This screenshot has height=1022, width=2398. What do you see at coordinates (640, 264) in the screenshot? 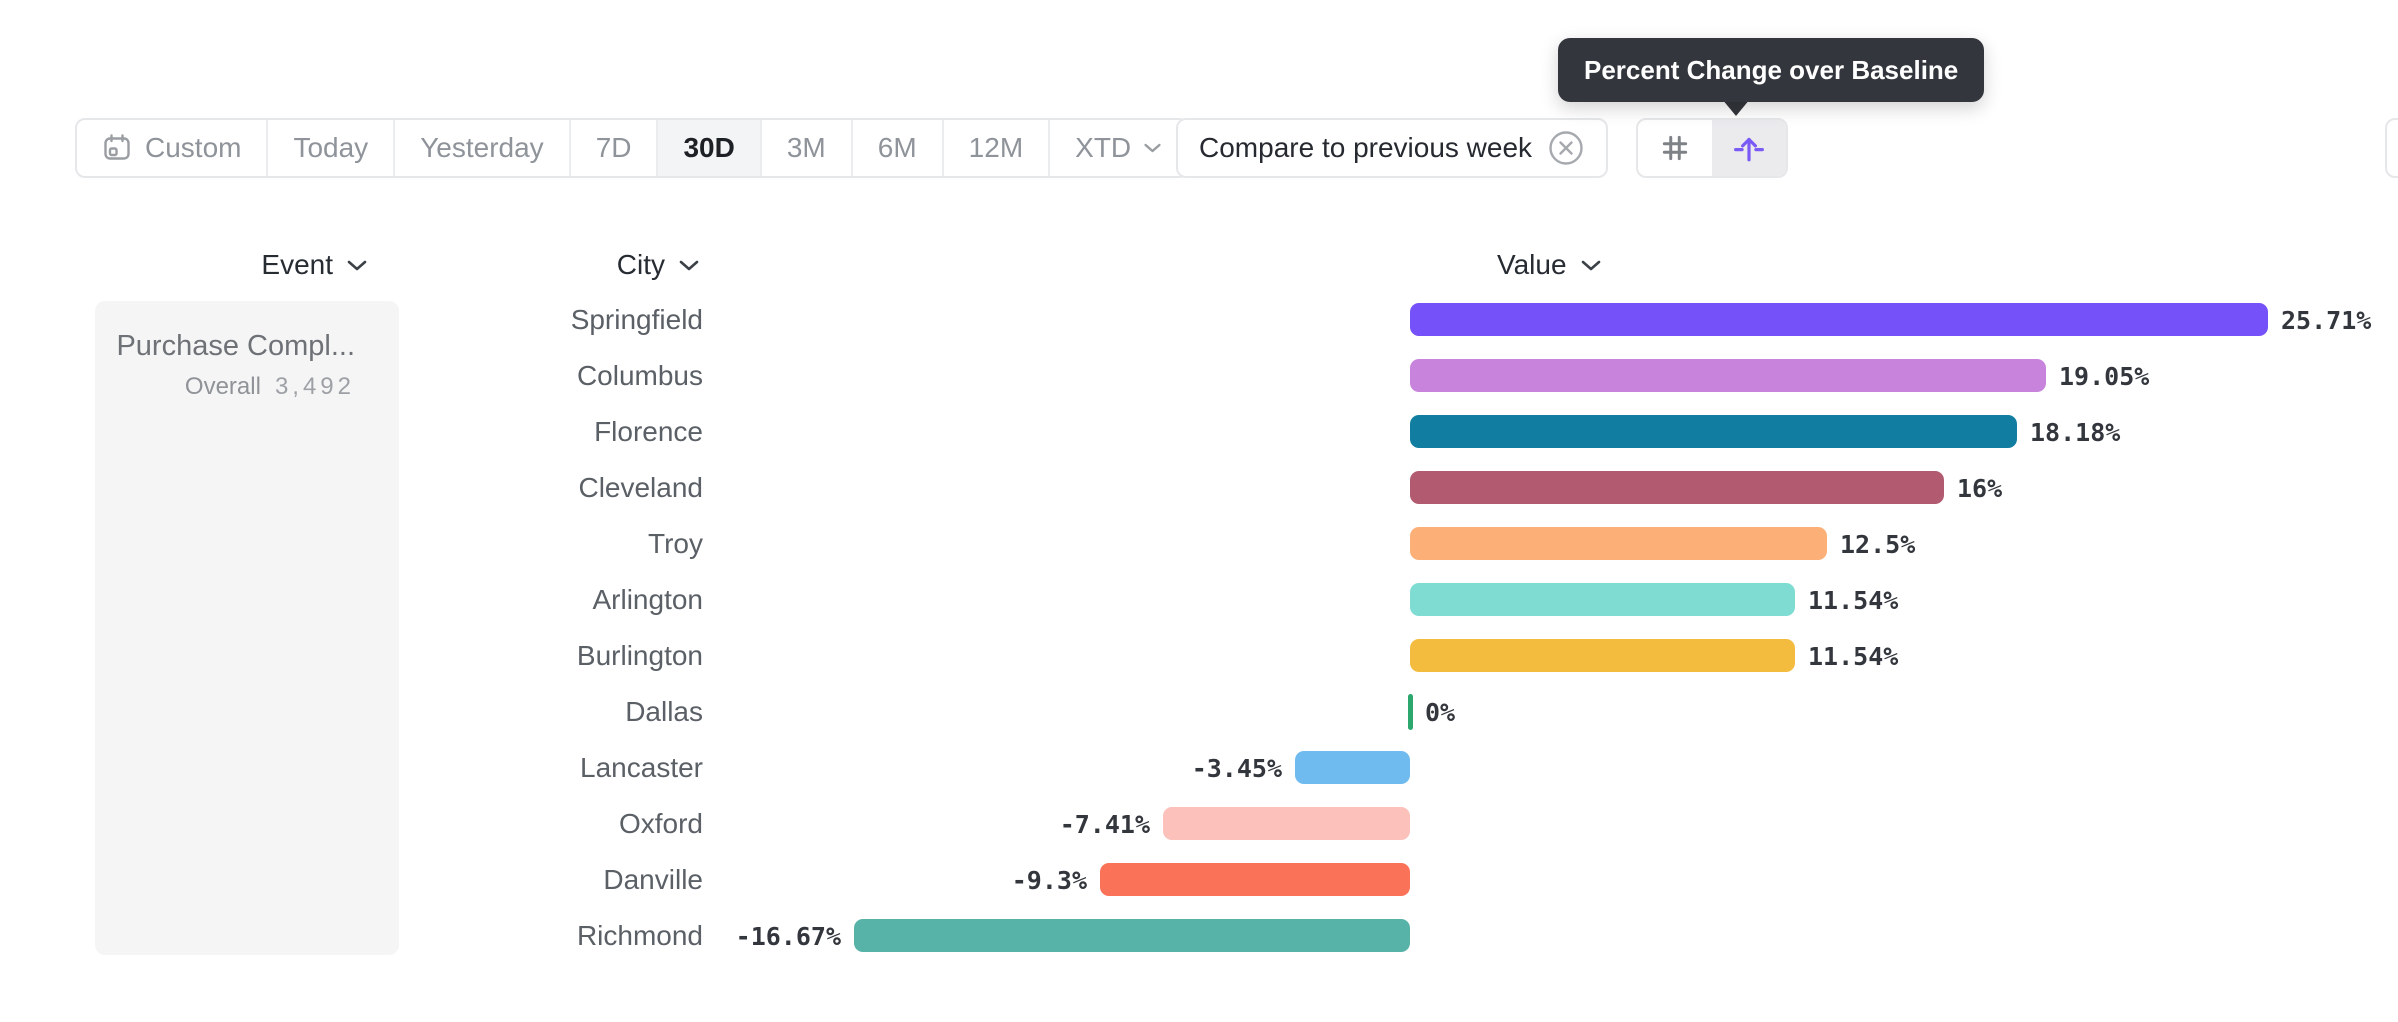
I see `city-header-label: City` at bounding box center [640, 264].